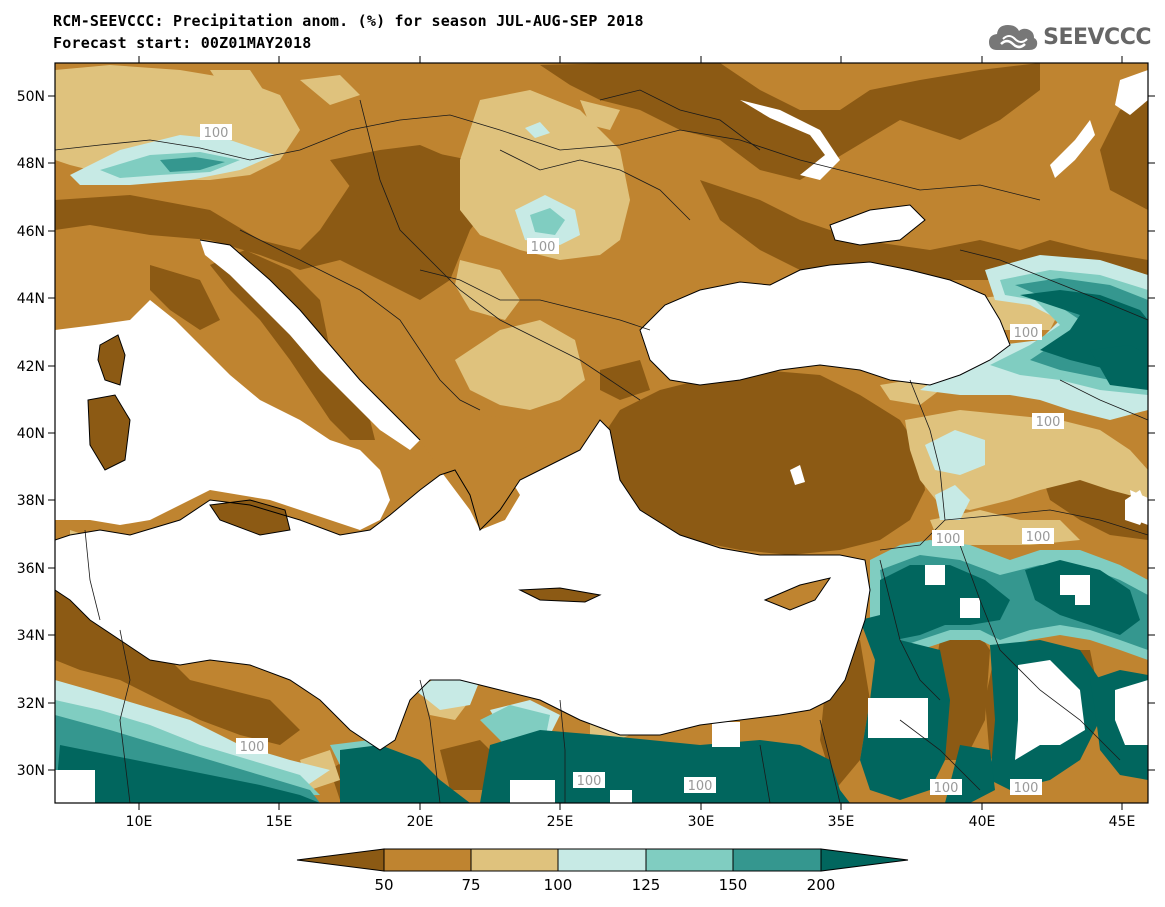 The height and width of the screenshot is (907, 1165). What do you see at coordinates (864, 860) in the screenshot?
I see `colorbar-segment-gt200` at bounding box center [864, 860].